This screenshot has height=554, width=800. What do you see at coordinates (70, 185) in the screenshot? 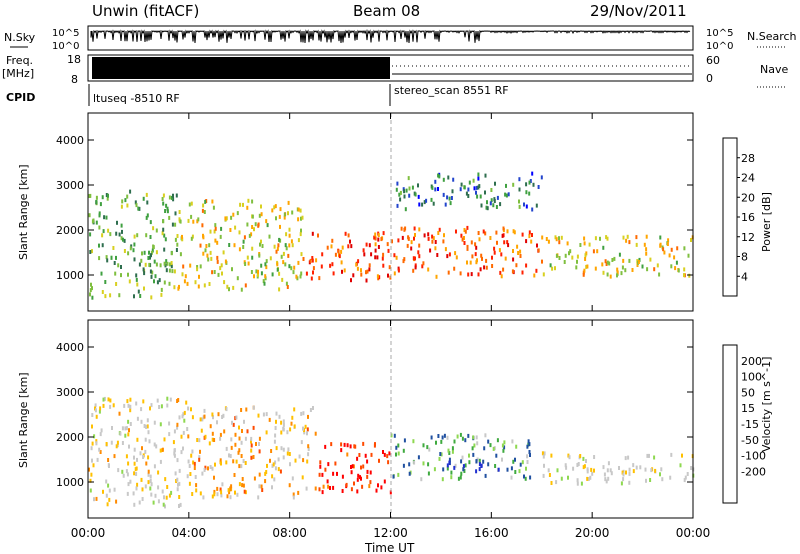
I see `y-tick-label: 3000` at bounding box center [70, 185].